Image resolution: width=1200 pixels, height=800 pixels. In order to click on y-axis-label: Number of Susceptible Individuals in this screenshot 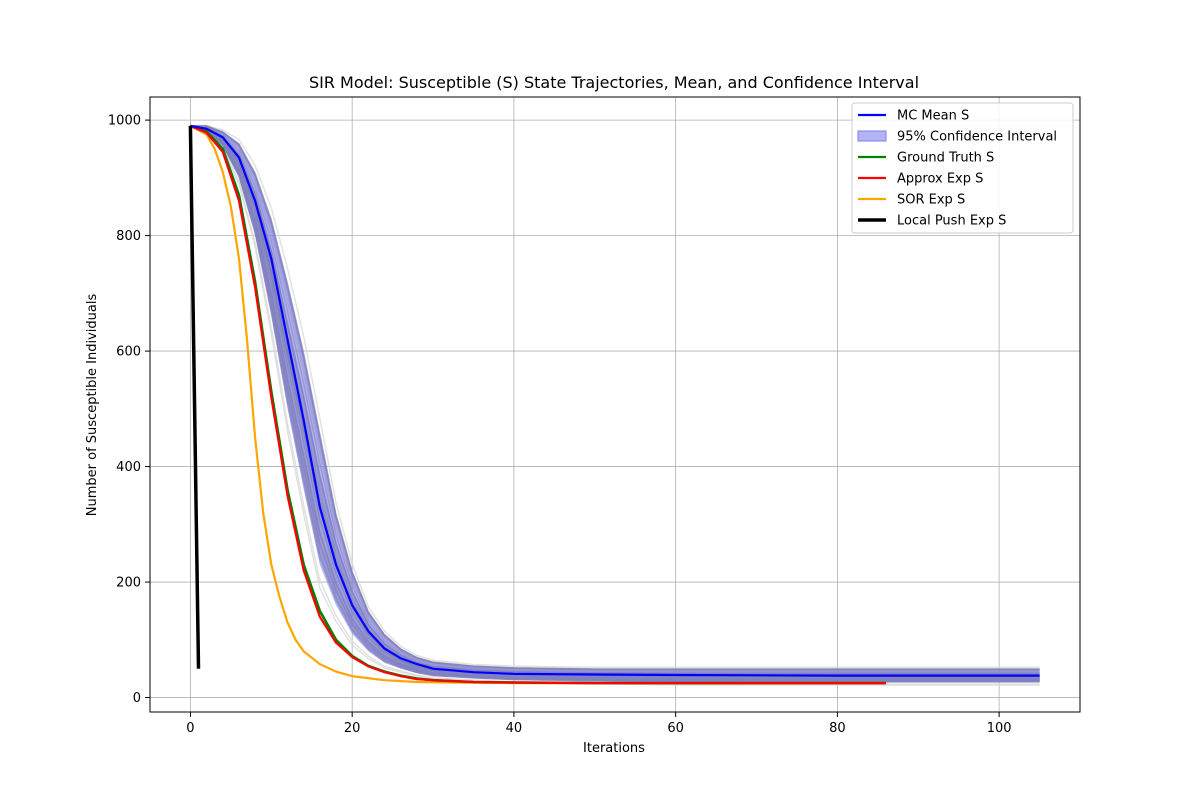, I will do `click(92, 405)`.